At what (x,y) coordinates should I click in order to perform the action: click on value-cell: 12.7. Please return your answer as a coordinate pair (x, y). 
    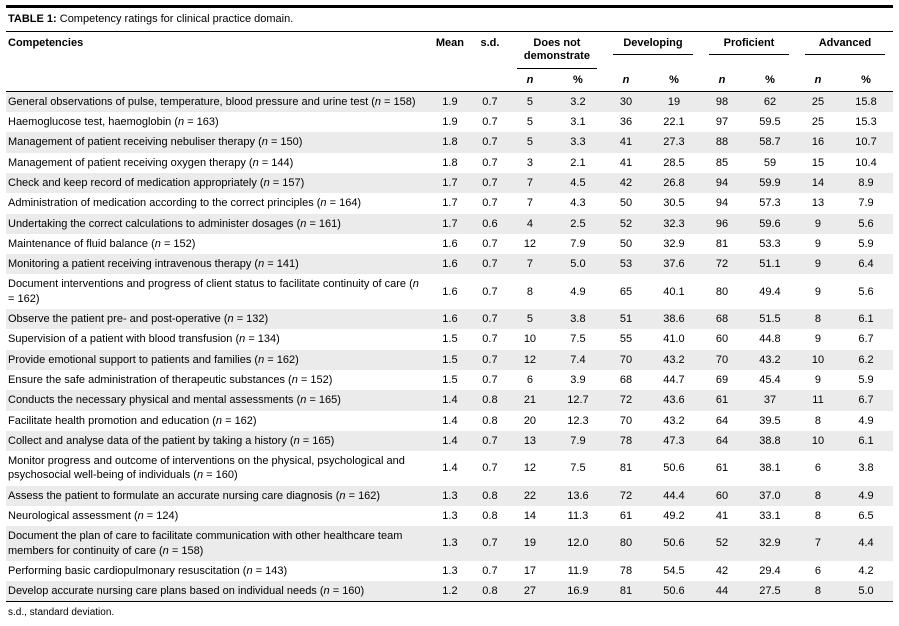
    Looking at the image, I should click on (578, 400).